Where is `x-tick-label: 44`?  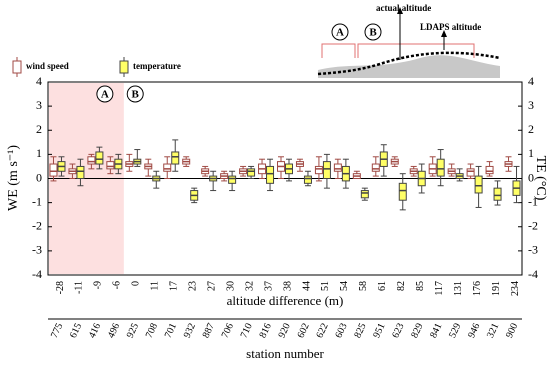 x-tick-label: 44 is located at coordinates (306, 286).